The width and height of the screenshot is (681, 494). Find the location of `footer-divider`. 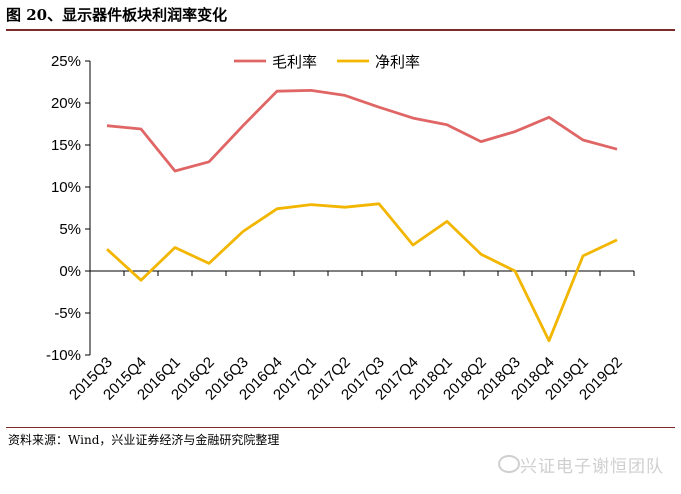

footer-divider is located at coordinates (340, 427).